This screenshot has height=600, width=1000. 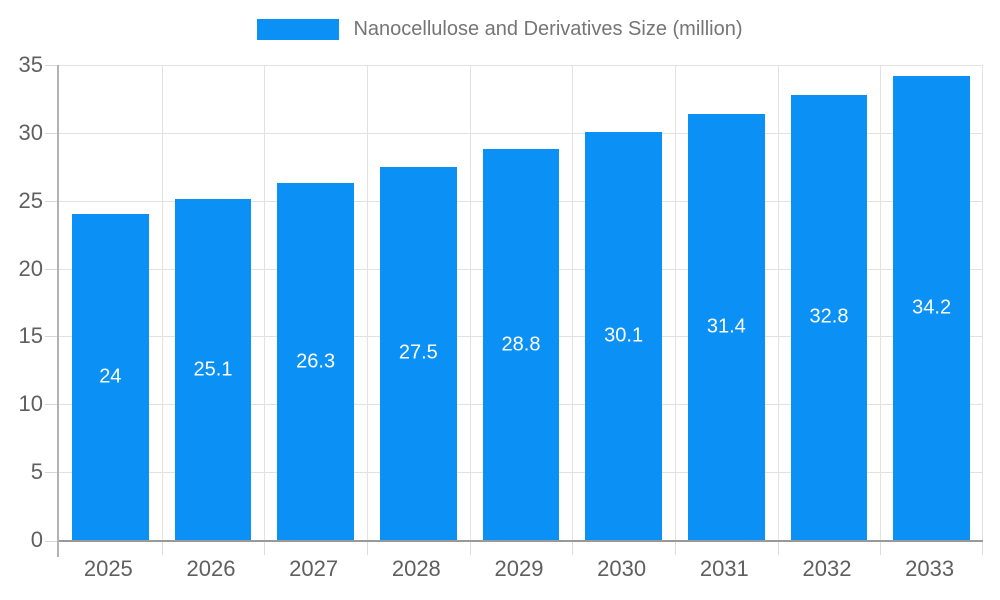 What do you see at coordinates (827, 568) in the screenshot?
I see `x-tick-label-2032: 2032` at bounding box center [827, 568].